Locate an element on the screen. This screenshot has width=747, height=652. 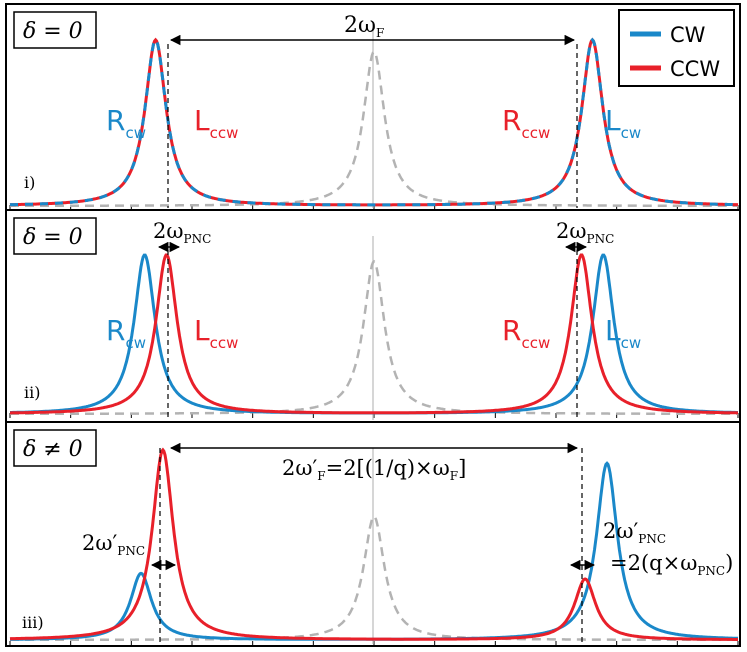
delta-label: δ ≠ 0 is located at coordinates (53, 449).